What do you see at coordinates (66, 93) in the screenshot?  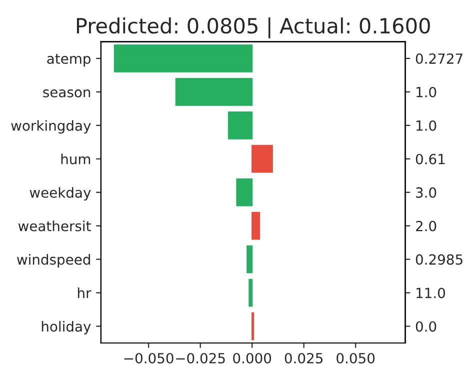 I see `y-tick-label: season` at bounding box center [66, 93].